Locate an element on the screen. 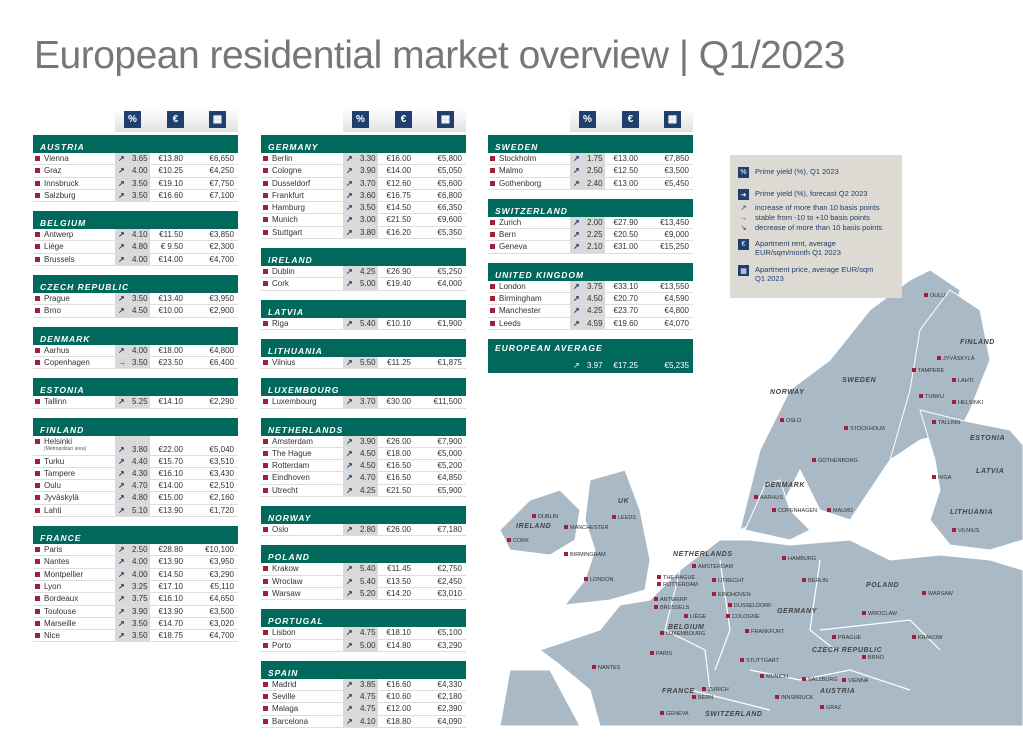 This screenshot has width=1023, height=737. price: €4,090 is located at coordinates (449, 721).